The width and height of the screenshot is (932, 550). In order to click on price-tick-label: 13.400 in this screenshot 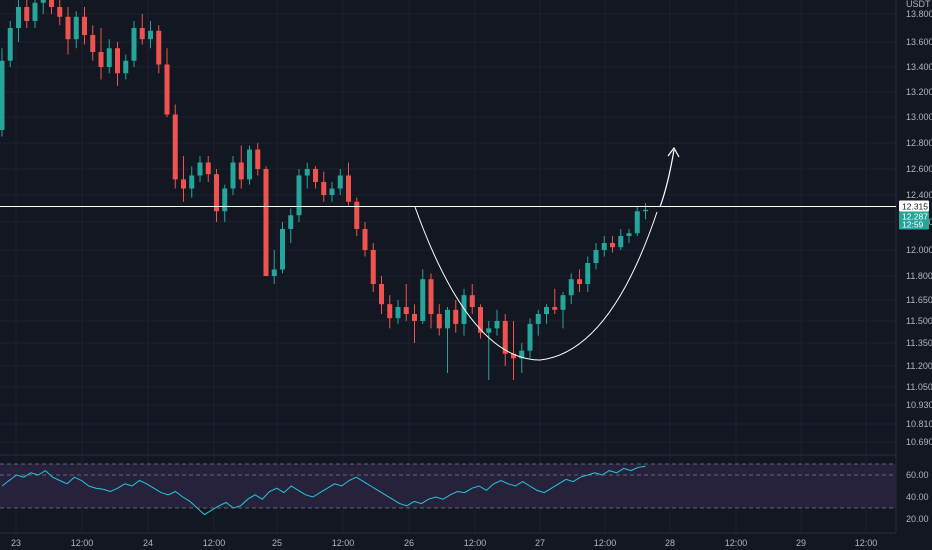, I will do `click(919, 67)`.